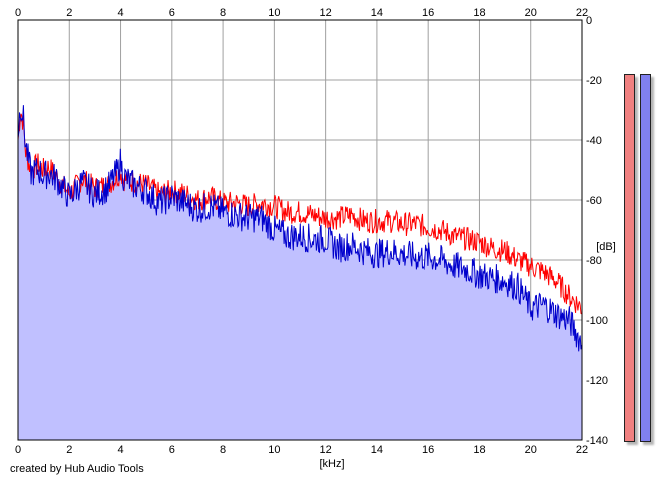 The image size is (664, 481). Describe the element at coordinates (326, 13) in the screenshot. I see `x-tick-label-top: 12` at that location.